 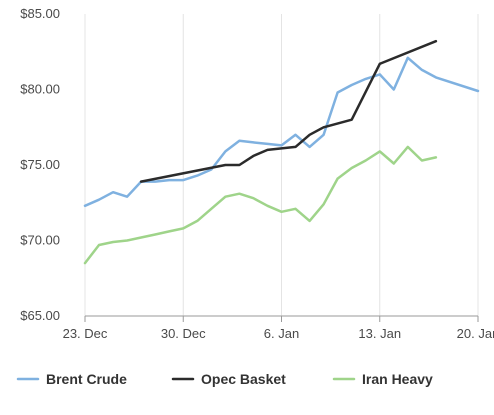 I want to click on y-axis: $85.00 $80.00 $75.00 $70.00 $65.00, so click(x=40, y=164).